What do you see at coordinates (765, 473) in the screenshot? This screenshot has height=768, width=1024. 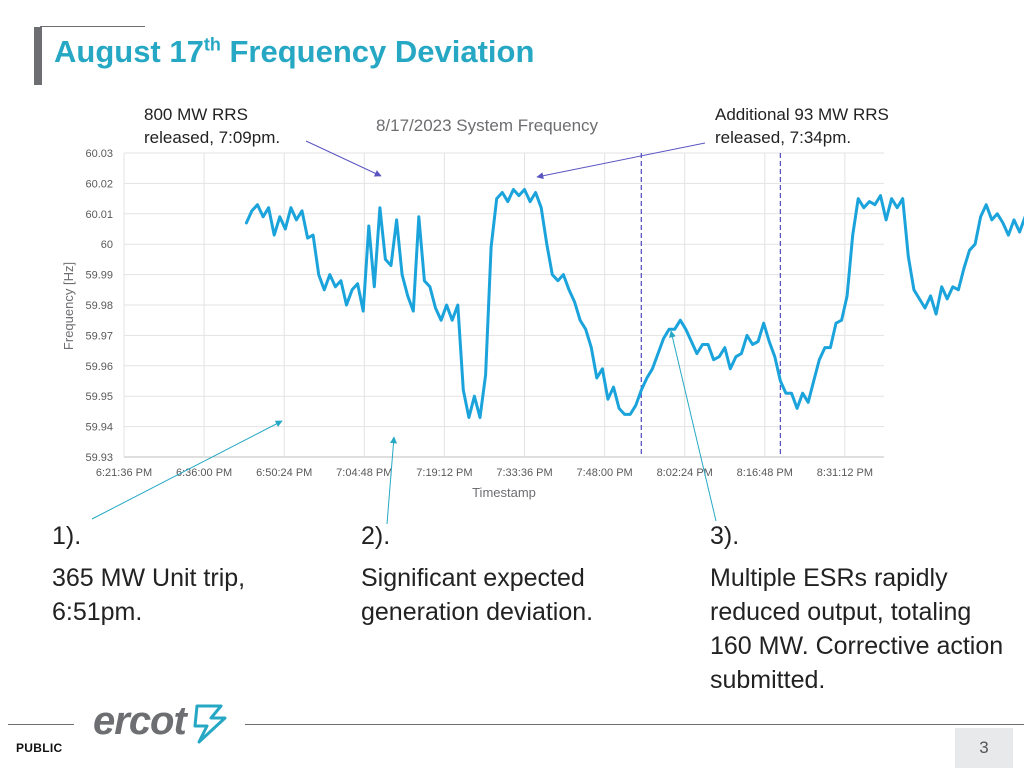 I see `x-tick-label: 8:16:48 PM` at bounding box center [765, 473].